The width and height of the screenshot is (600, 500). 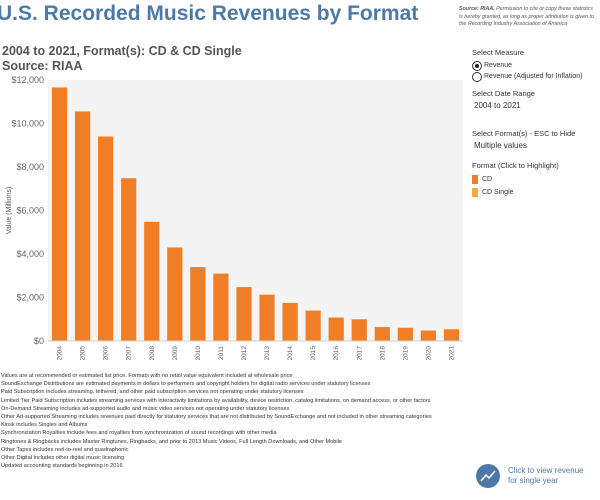 What do you see at coordinates (209, 13) in the screenshot?
I see `page-title: U.S. Recorded Music Revenues by Format` at bounding box center [209, 13].